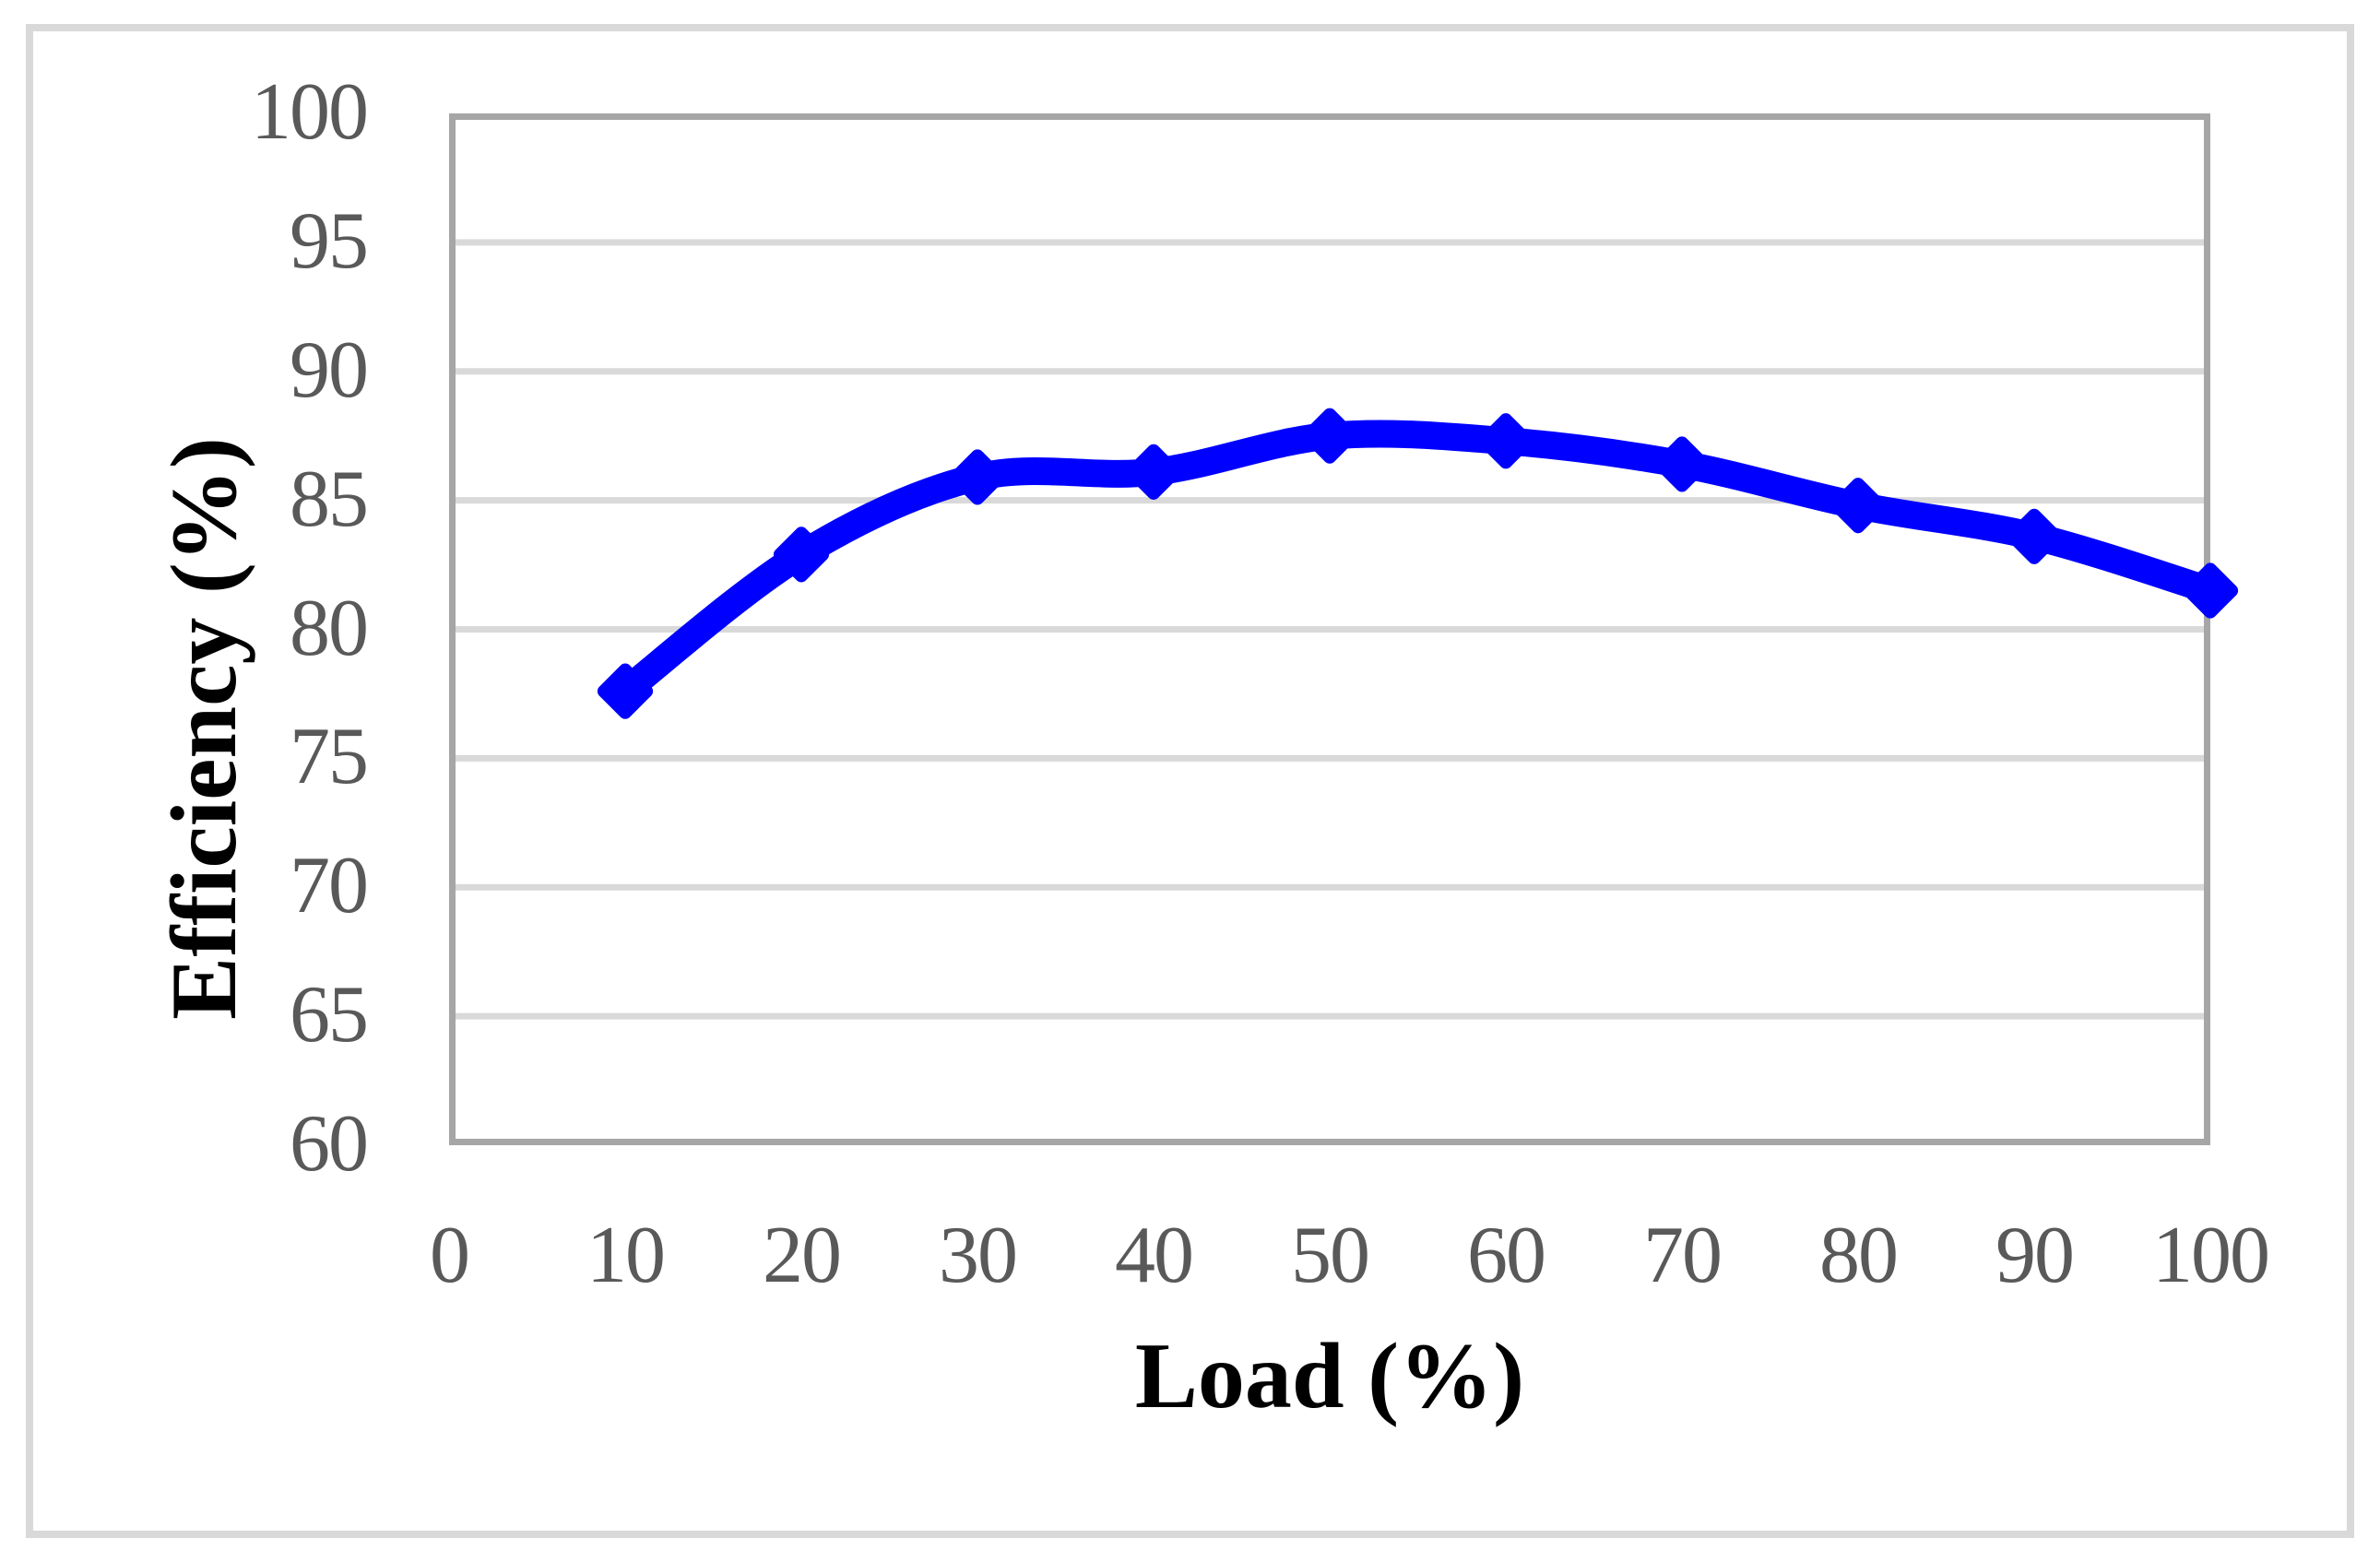 The image size is (2380, 1562). I want to click on y-tick-label: 90, so click(329, 370).